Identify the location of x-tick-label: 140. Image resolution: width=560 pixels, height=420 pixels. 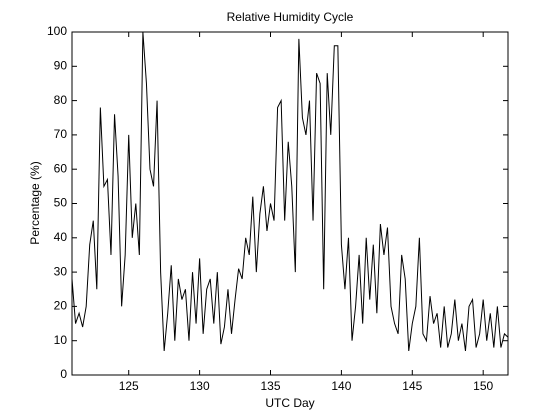
(341, 386).